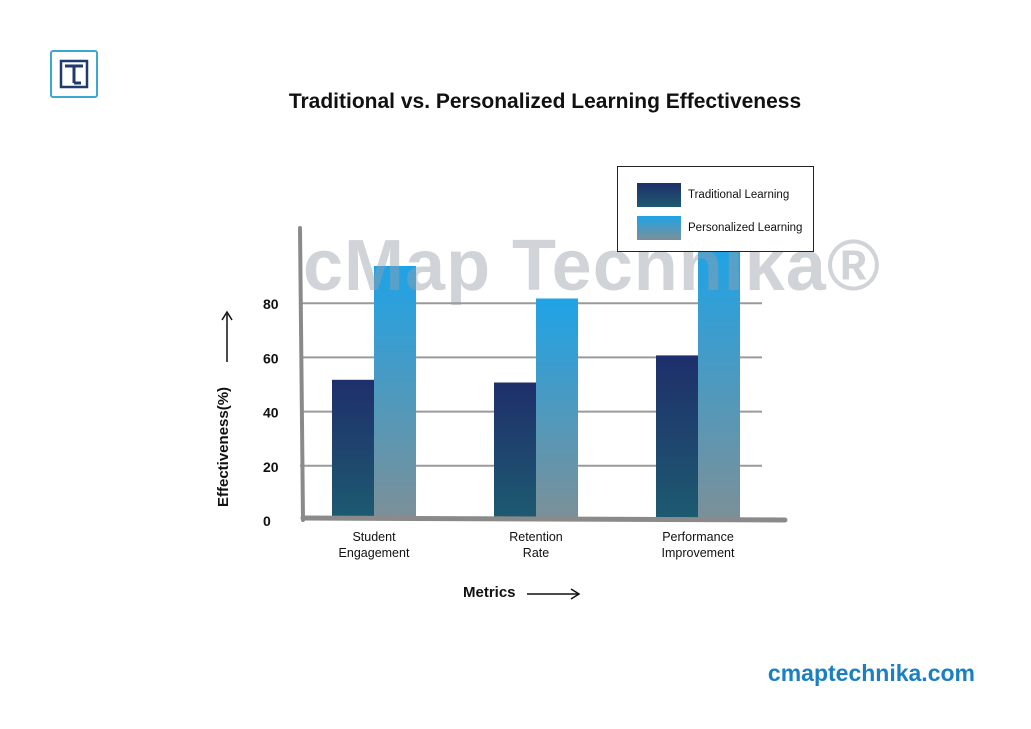 This screenshot has height=729, width=1031. What do you see at coordinates (271, 413) in the screenshot?
I see `y-tick-label: 40` at bounding box center [271, 413].